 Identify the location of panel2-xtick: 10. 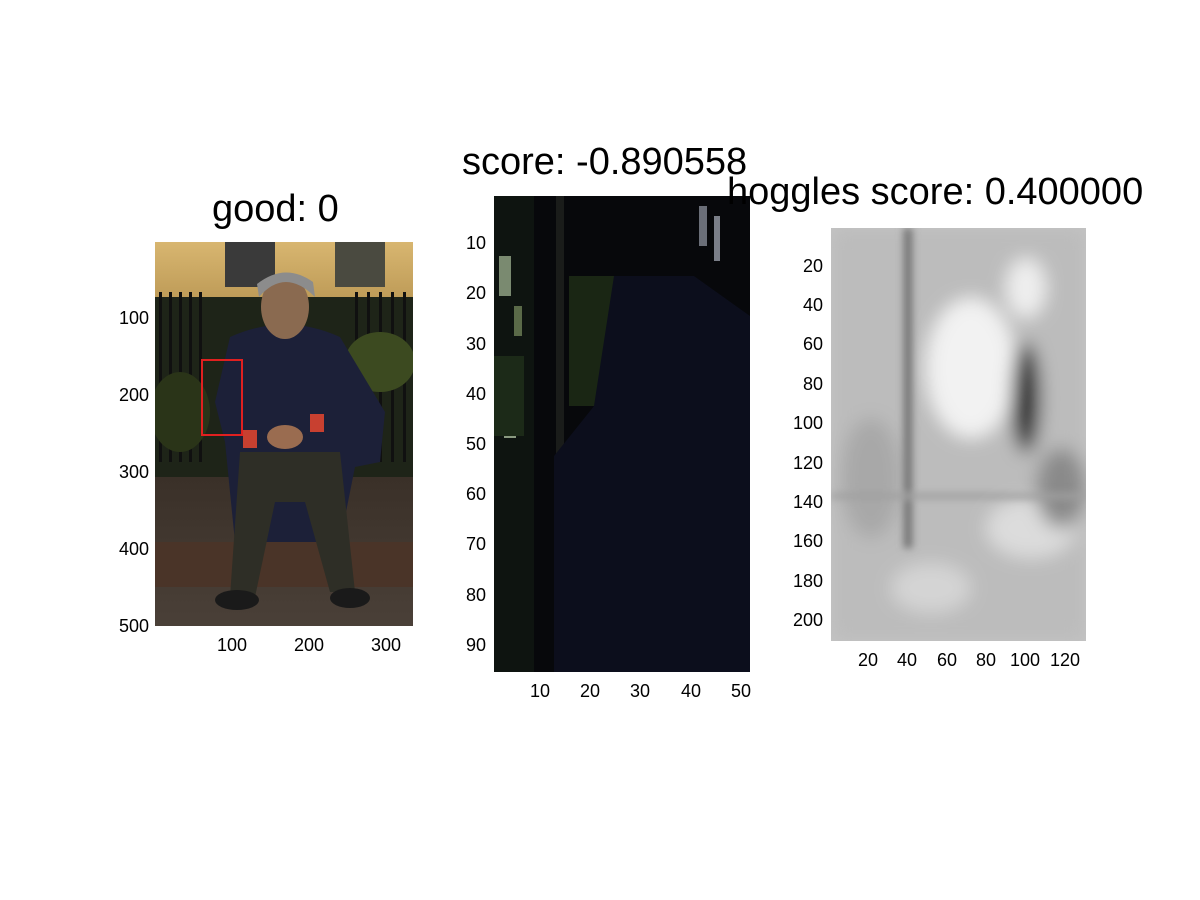
(540, 691).